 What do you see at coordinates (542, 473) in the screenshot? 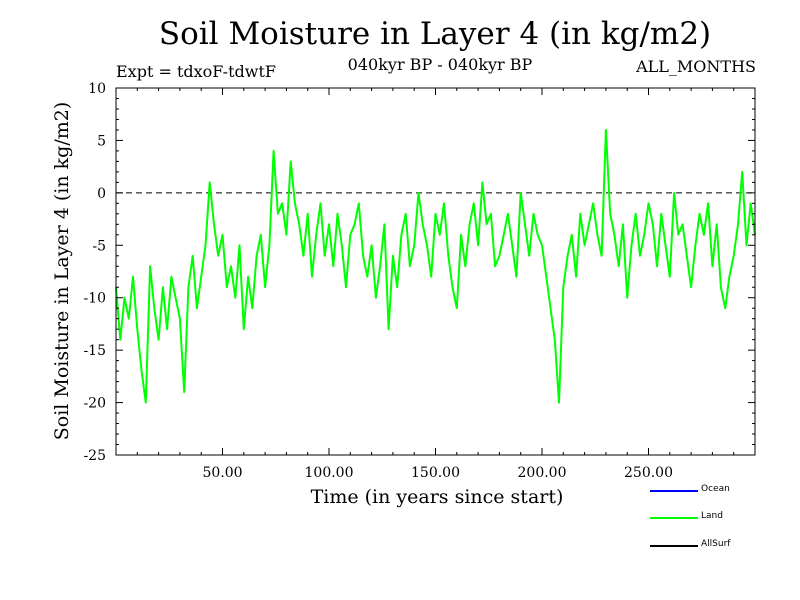
I see `x-tick-label: 200.00` at bounding box center [542, 473].